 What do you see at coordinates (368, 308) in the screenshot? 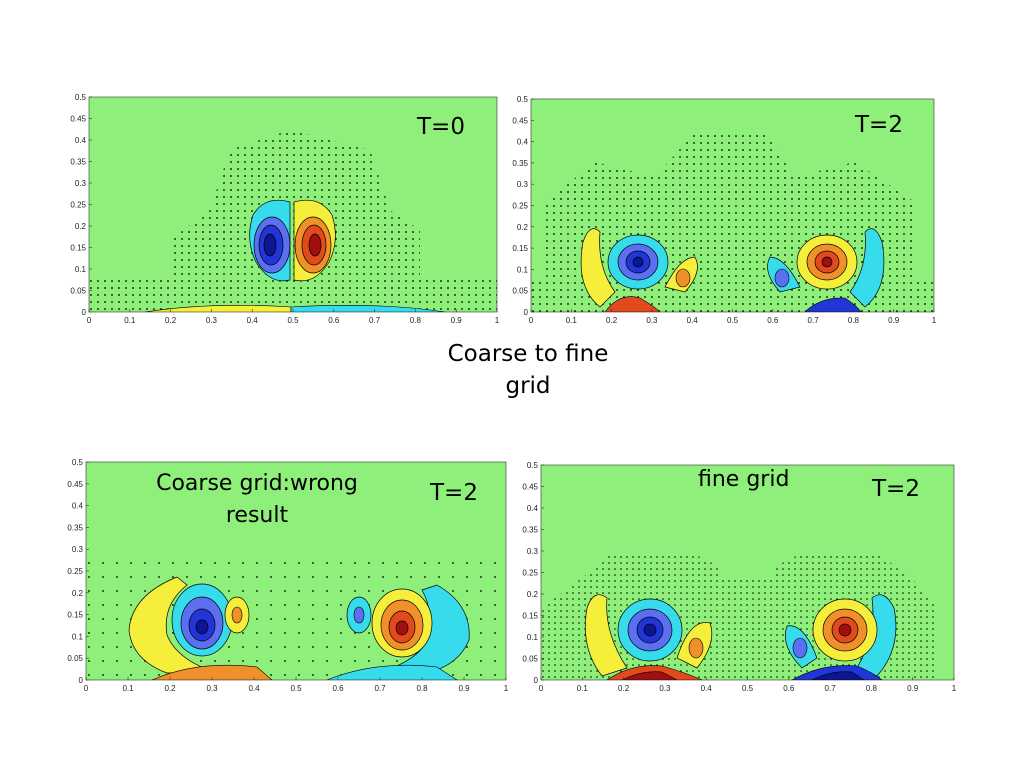
I see `boundary-layer-negative` at bounding box center [368, 308].